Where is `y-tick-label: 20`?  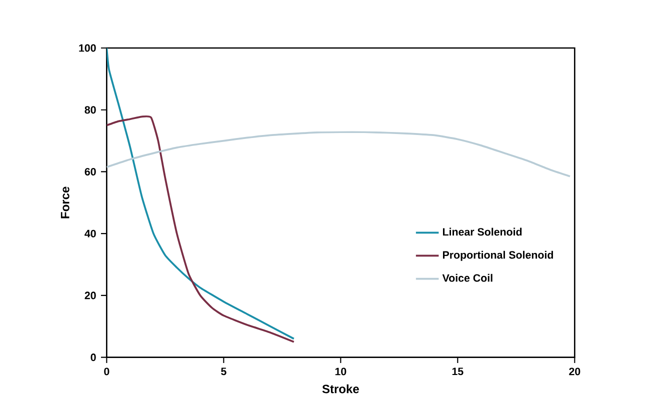 y-tick-label: 20 is located at coordinates (90, 296).